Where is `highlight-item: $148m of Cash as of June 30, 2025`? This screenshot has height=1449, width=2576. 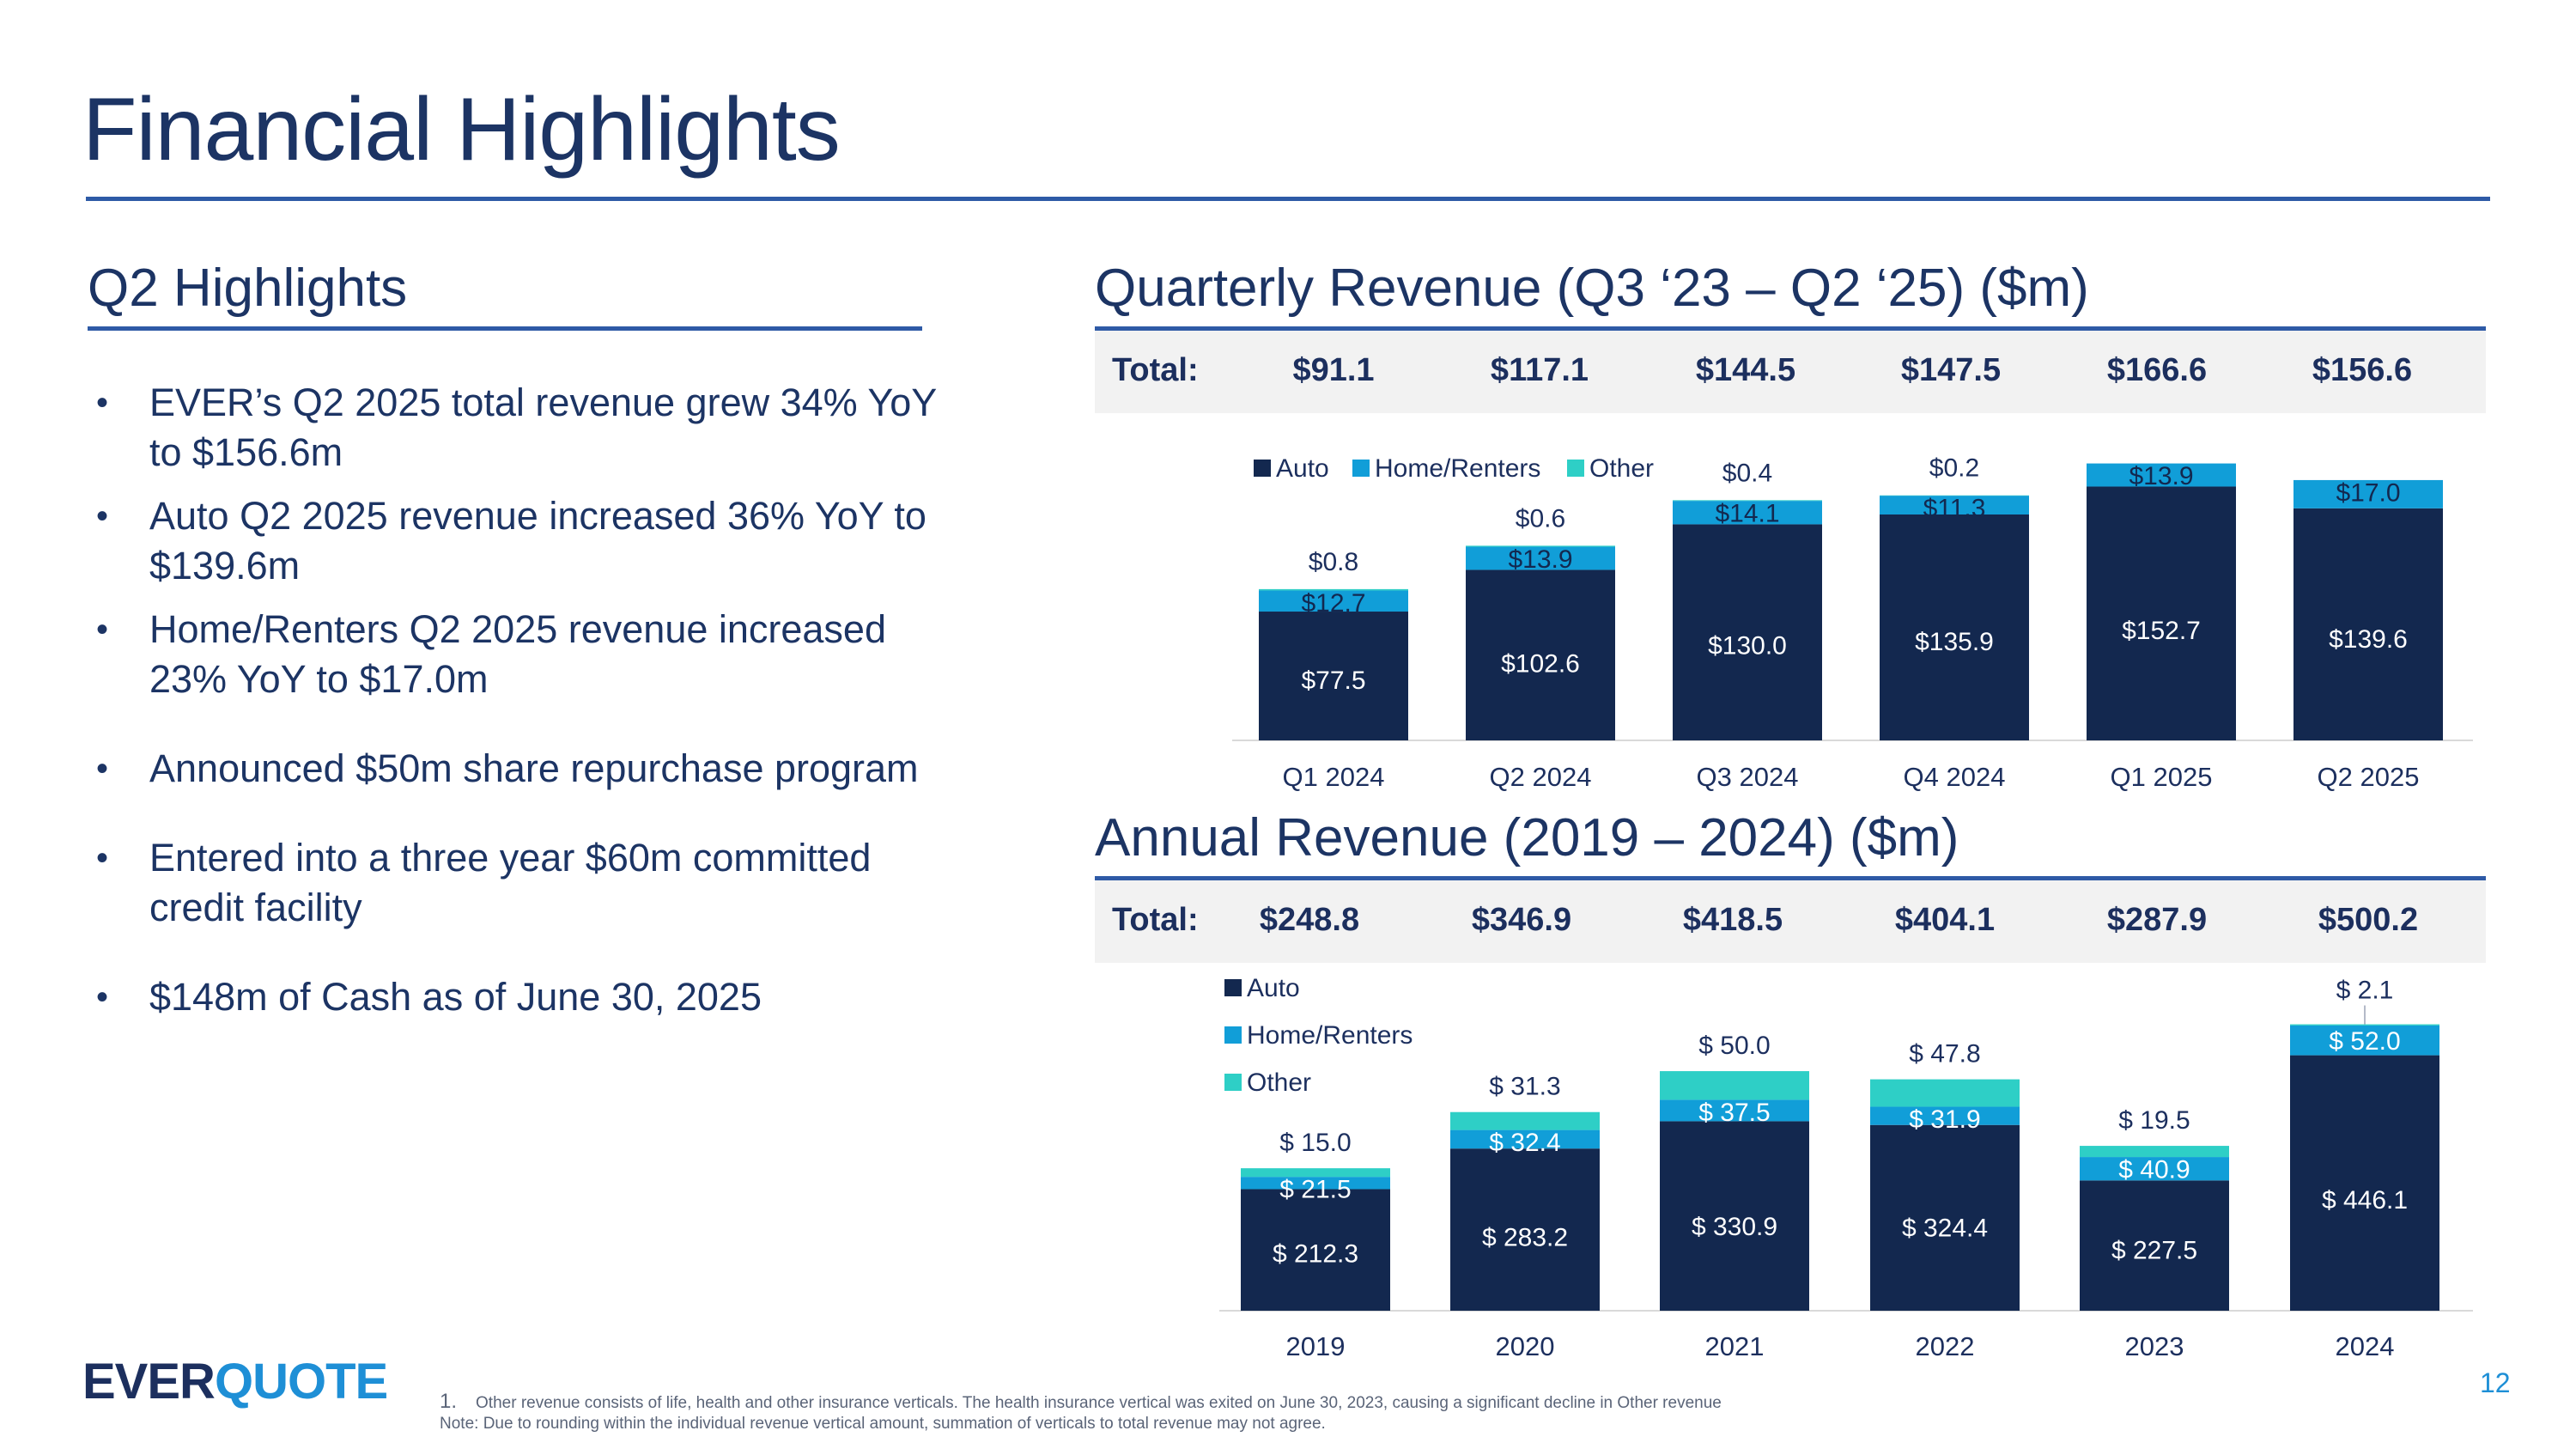 highlight-item: $148m of Cash as of June 30, 2025 is located at coordinates (517, 997).